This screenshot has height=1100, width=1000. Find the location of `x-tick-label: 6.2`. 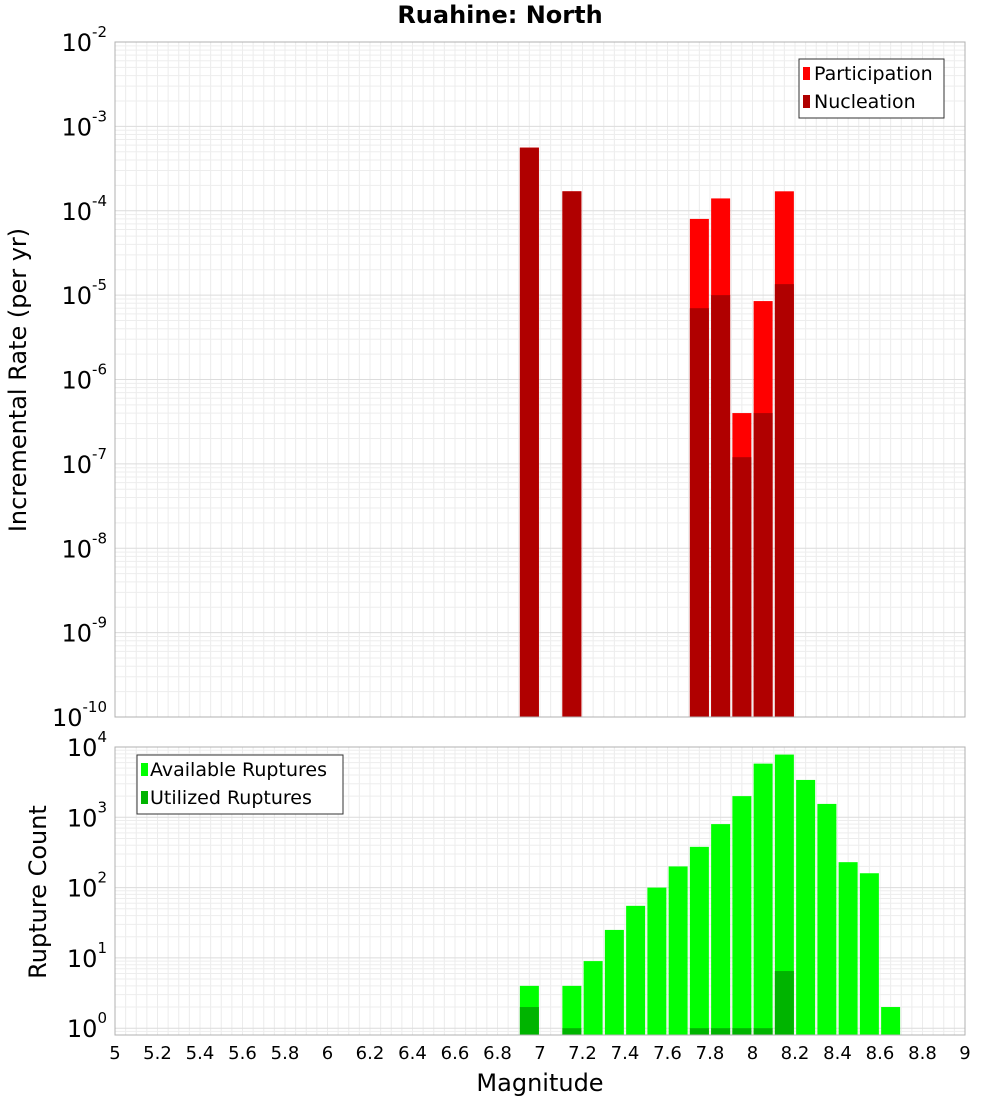

x-tick-label: 6.2 is located at coordinates (370, 1053).